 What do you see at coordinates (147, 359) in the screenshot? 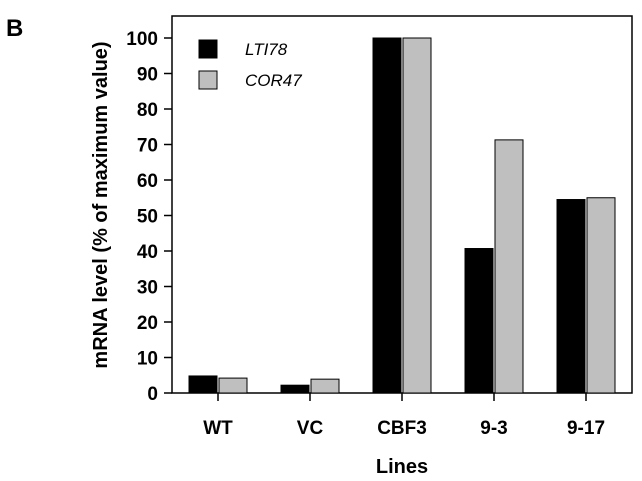
I see `y-tick-label: 10` at bounding box center [147, 359].